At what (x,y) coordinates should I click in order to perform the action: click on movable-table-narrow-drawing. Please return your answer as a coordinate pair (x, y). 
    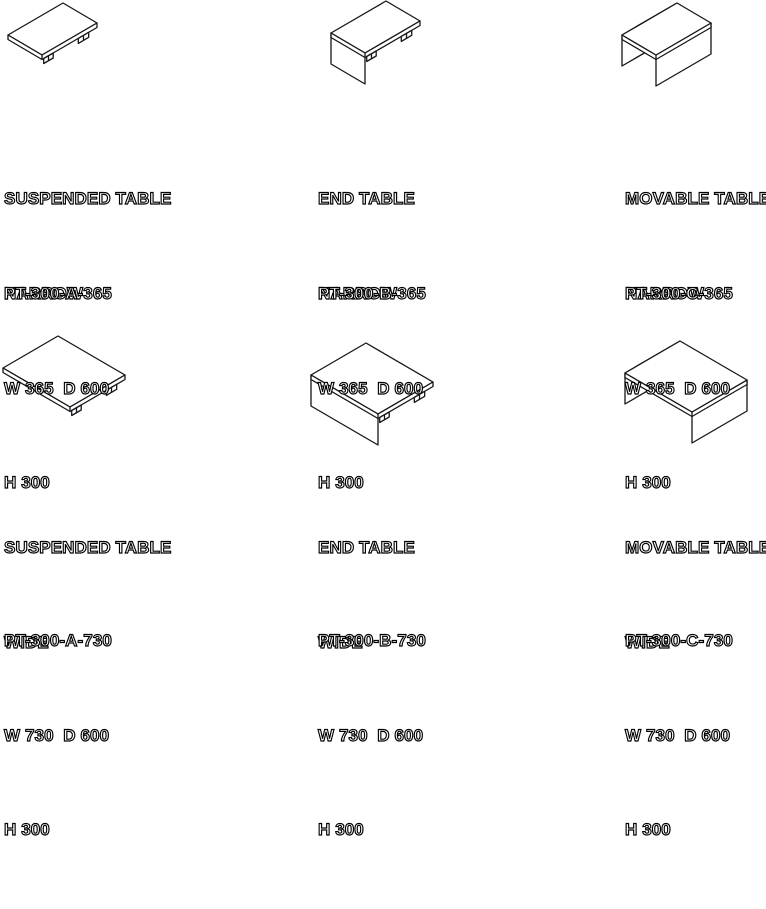
    Looking at the image, I should click on (666, 44).